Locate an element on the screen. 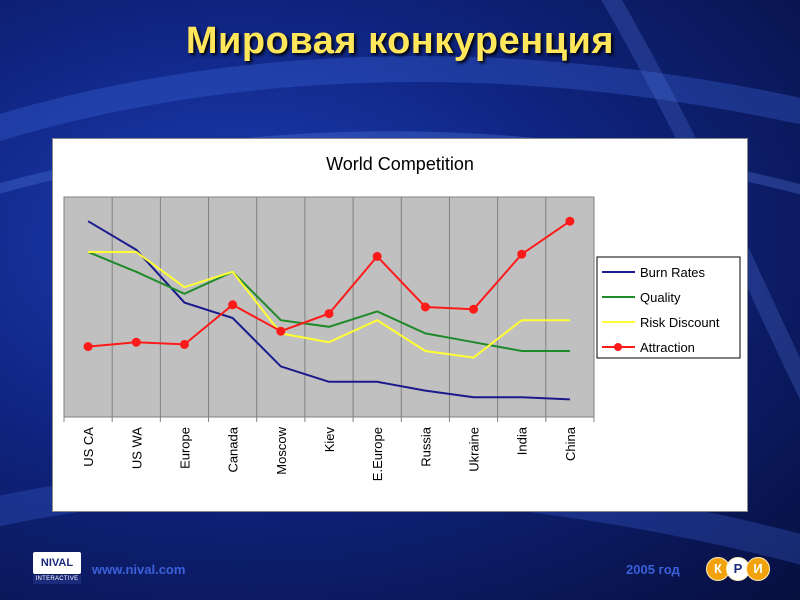 This screenshot has height=600, width=800. legend-label: Quality is located at coordinates (660, 297).